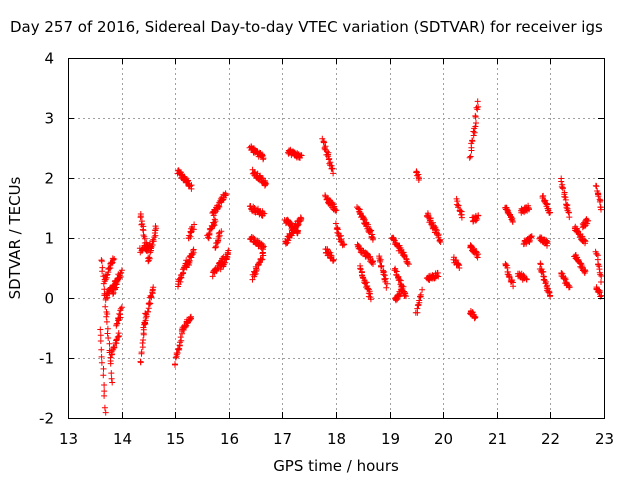 Image resolution: width=640 pixels, height=480 pixels. Describe the element at coordinates (229, 439) in the screenshot. I see `x-tick-label: 16` at that location.